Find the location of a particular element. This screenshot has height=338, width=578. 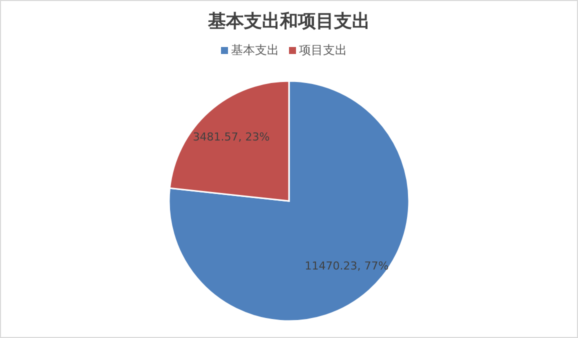

data-label: 3481.57, 23% is located at coordinates (231, 137).